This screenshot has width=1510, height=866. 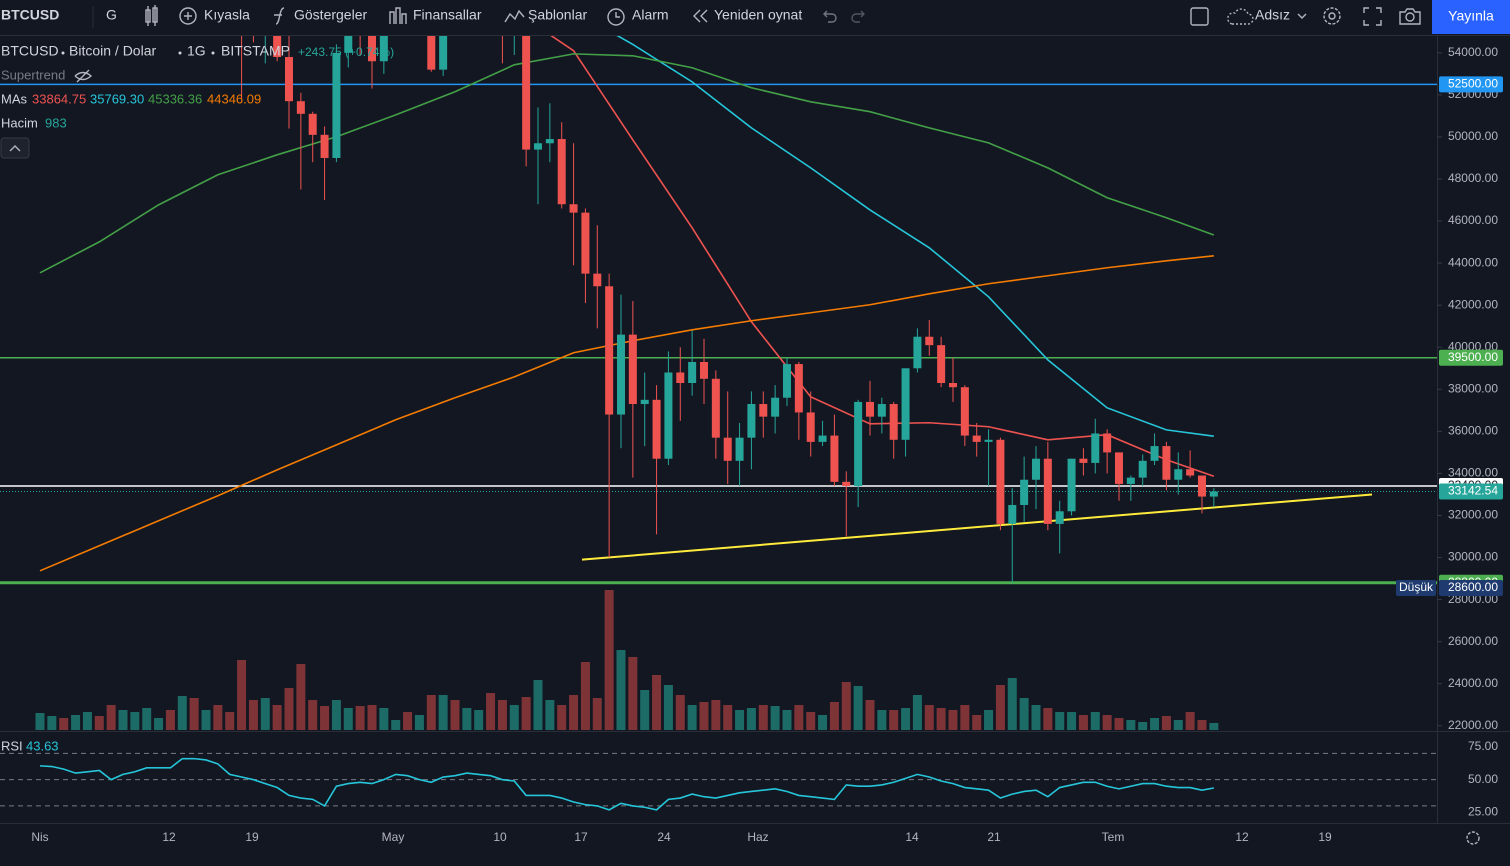 What do you see at coordinates (1473, 683) in the screenshot?
I see `y-tick-label: 24000.00` at bounding box center [1473, 683].